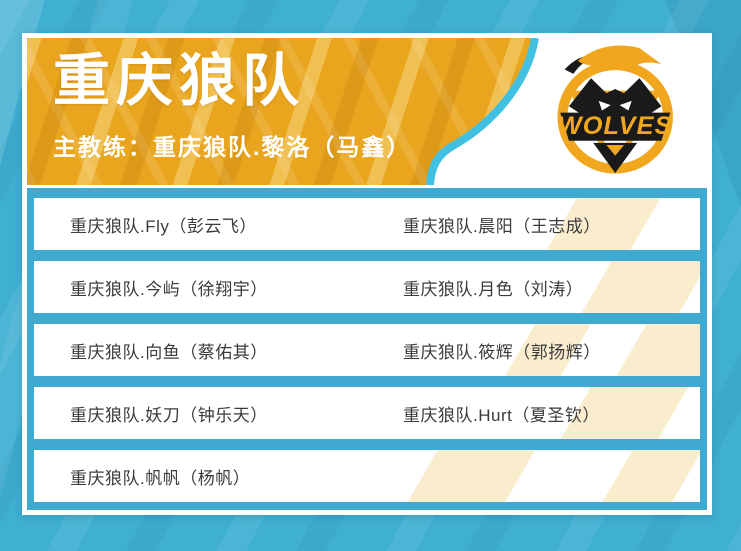 The width and height of the screenshot is (741, 551). What do you see at coordinates (493, 289) in the screenshot?
I see `player-name: 重庆狼队.月色（刘涛）` at bounding box center [493, 289].